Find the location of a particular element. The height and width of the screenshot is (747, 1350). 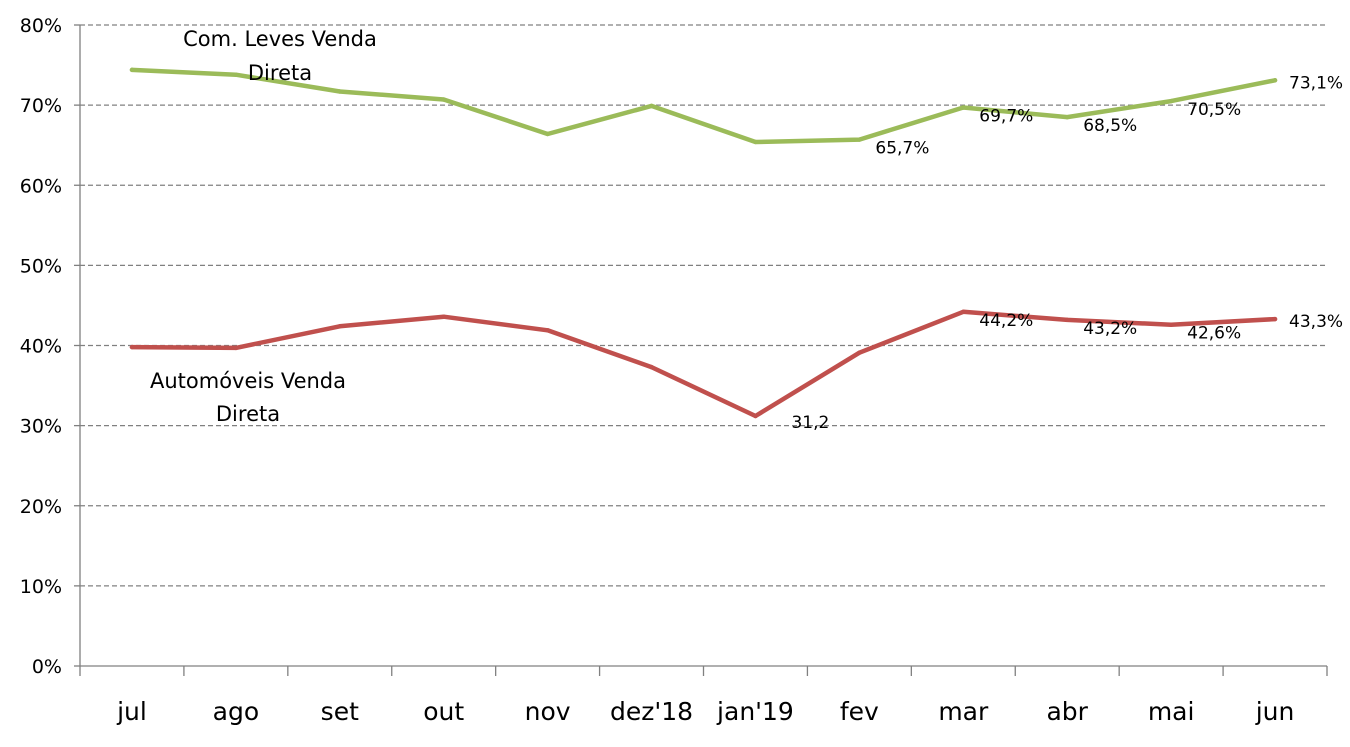

series-name-label: Com. Leves Venda is located at coordinates (280, 39).